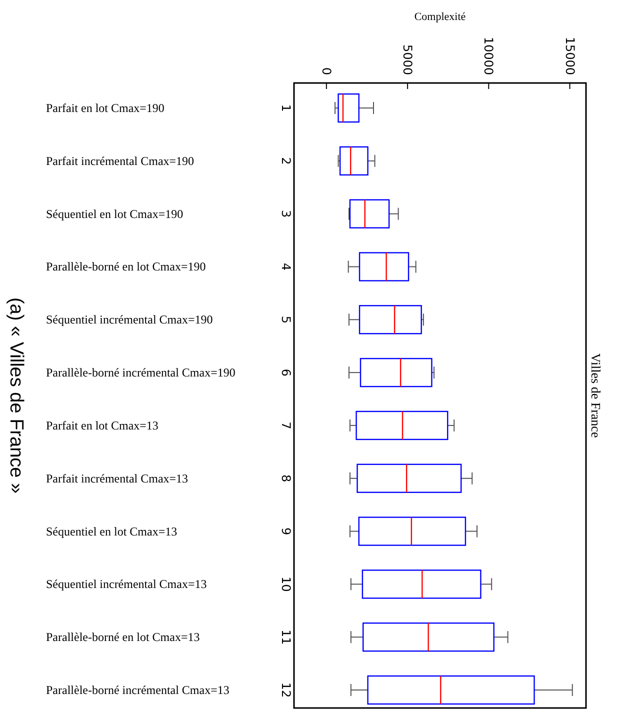 This screenshot has height=710, width=621. I want to click on y-tick-label: 8, so click(286, 478).